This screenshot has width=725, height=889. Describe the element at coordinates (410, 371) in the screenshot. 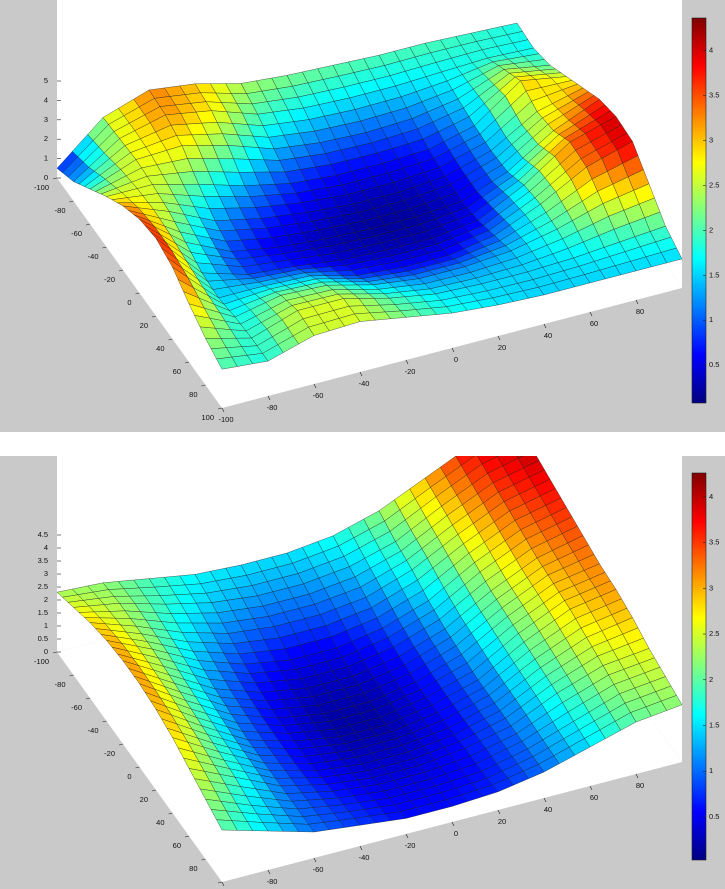

I see `x-tick-label: -20` at that location.